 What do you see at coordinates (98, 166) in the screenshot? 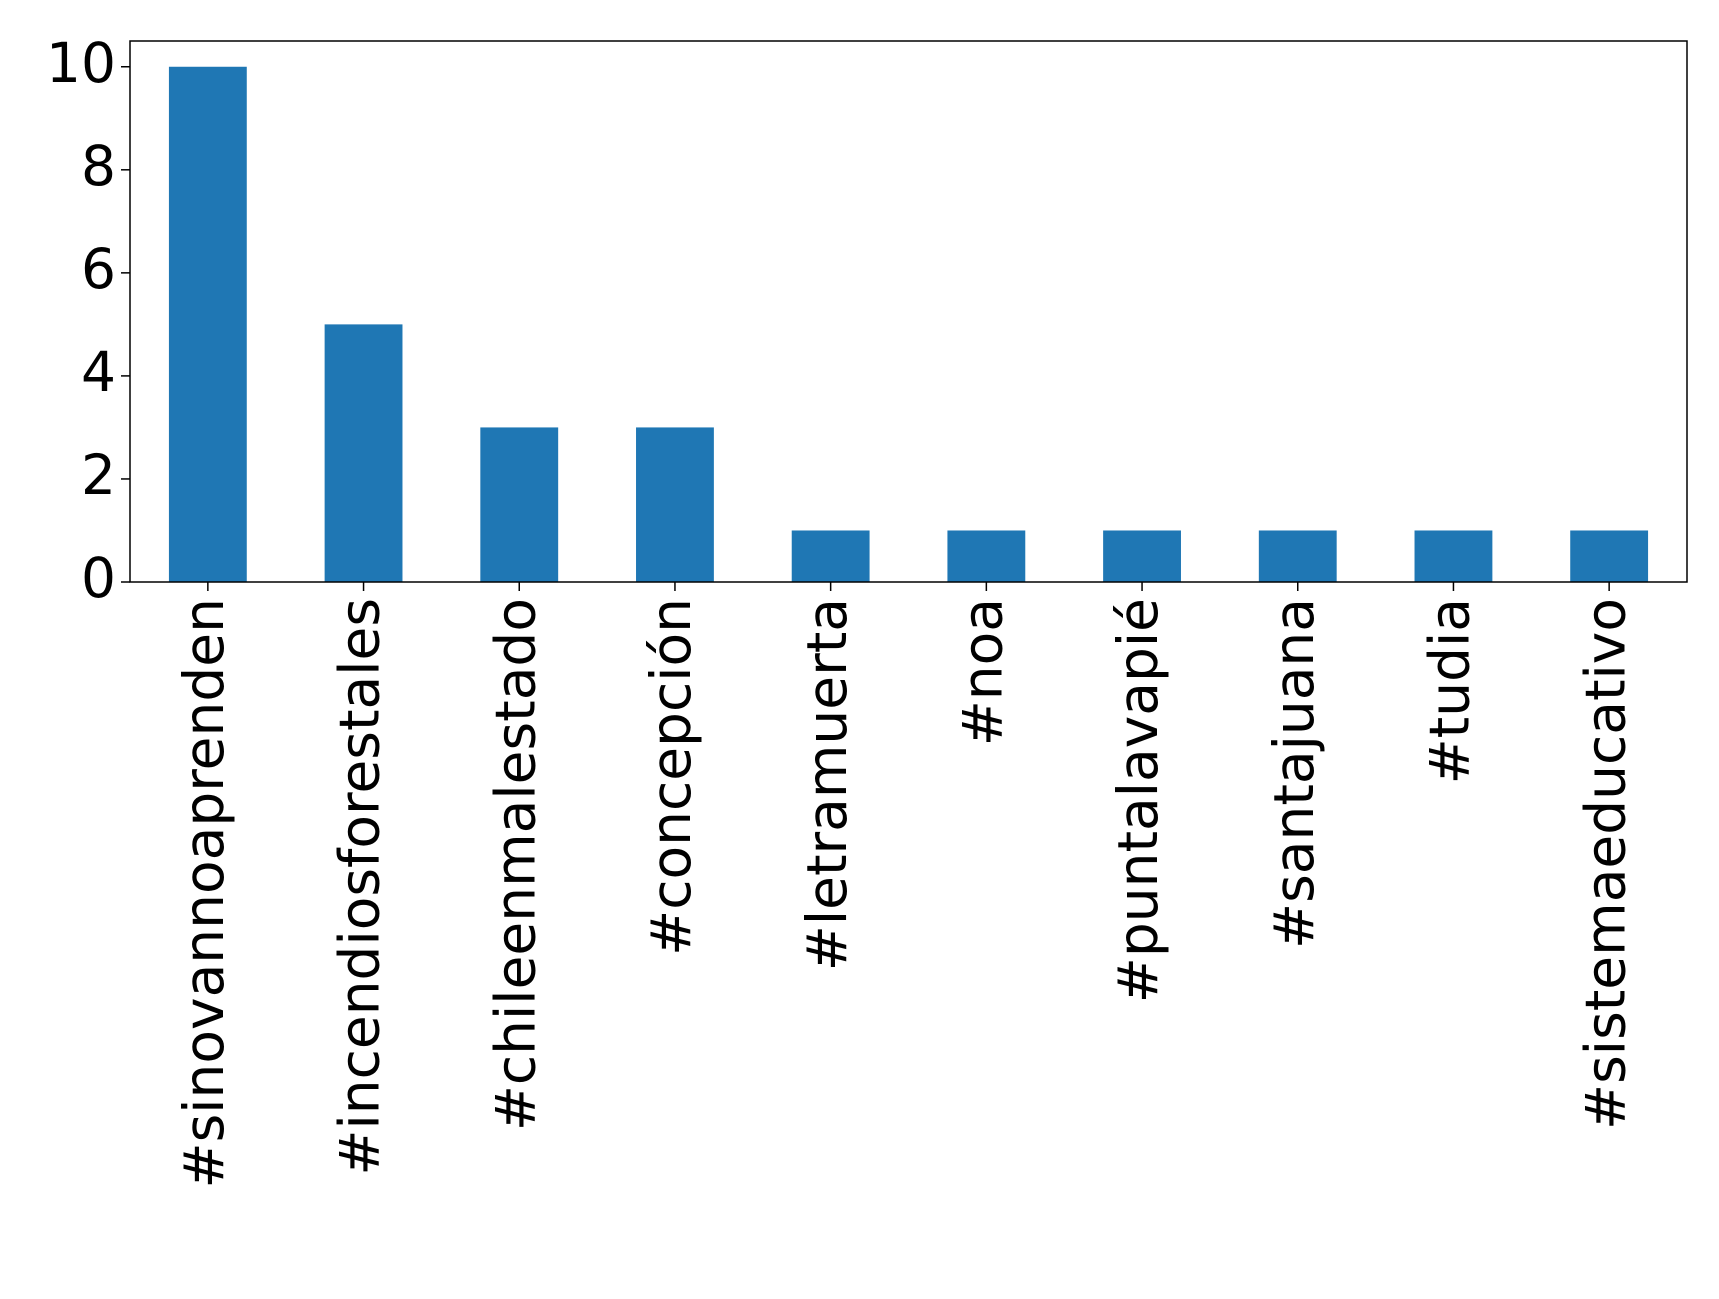
I see `y-tick-label: 8` at bounding box center [98, 166].